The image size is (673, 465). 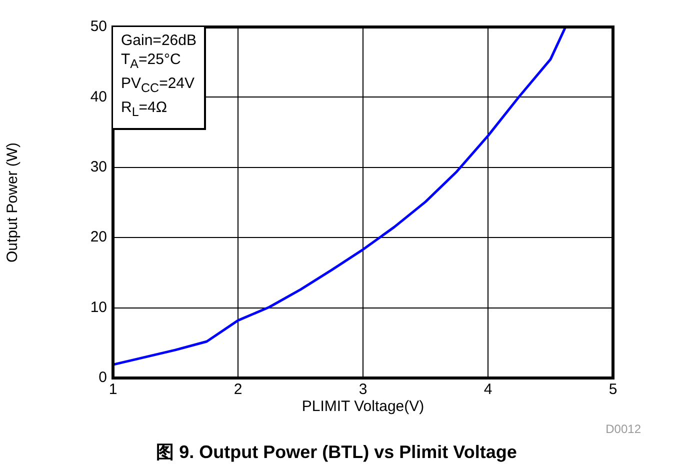 What do you see at coordinates (623, 429) in the screenshot?
I see `text: D0012` at bounding box center [623, 429].